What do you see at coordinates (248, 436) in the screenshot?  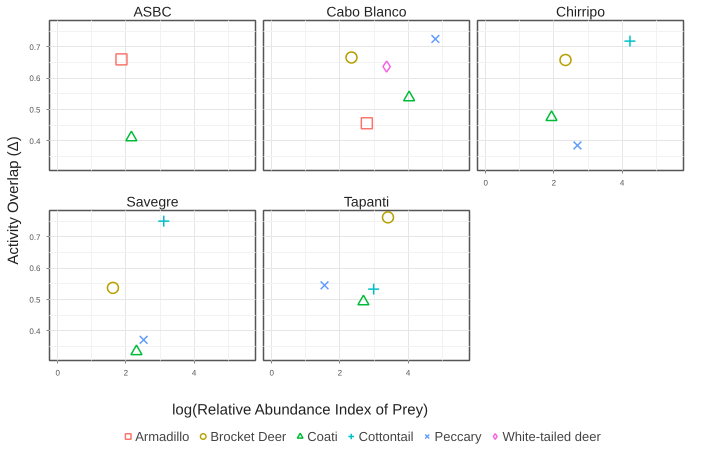 I see `legend-label: Brocket Deer` at bounding box center [248, 436].